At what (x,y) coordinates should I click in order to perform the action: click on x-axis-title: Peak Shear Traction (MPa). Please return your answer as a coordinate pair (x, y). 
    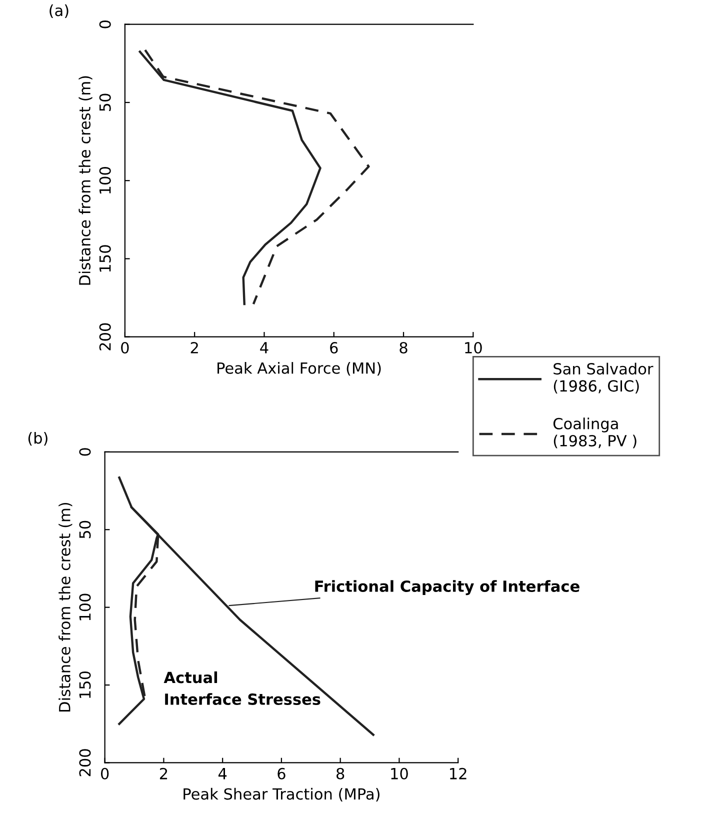
    Looking at the image, I should click on (282, 795).